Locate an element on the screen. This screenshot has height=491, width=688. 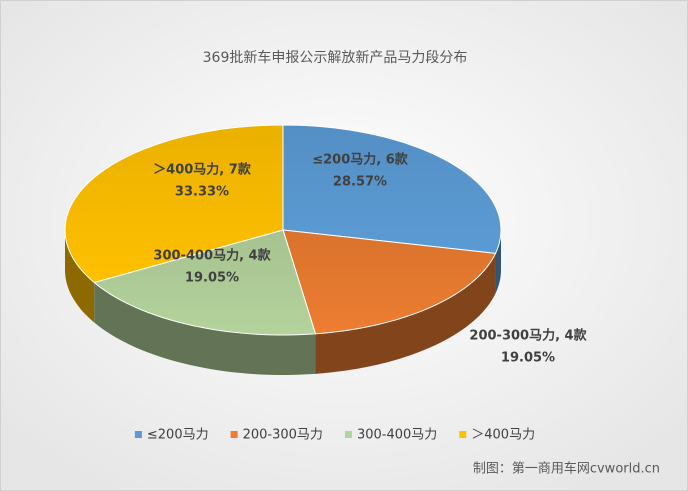
legend-label: 300-400马力 is located at coordinates (397, 435).